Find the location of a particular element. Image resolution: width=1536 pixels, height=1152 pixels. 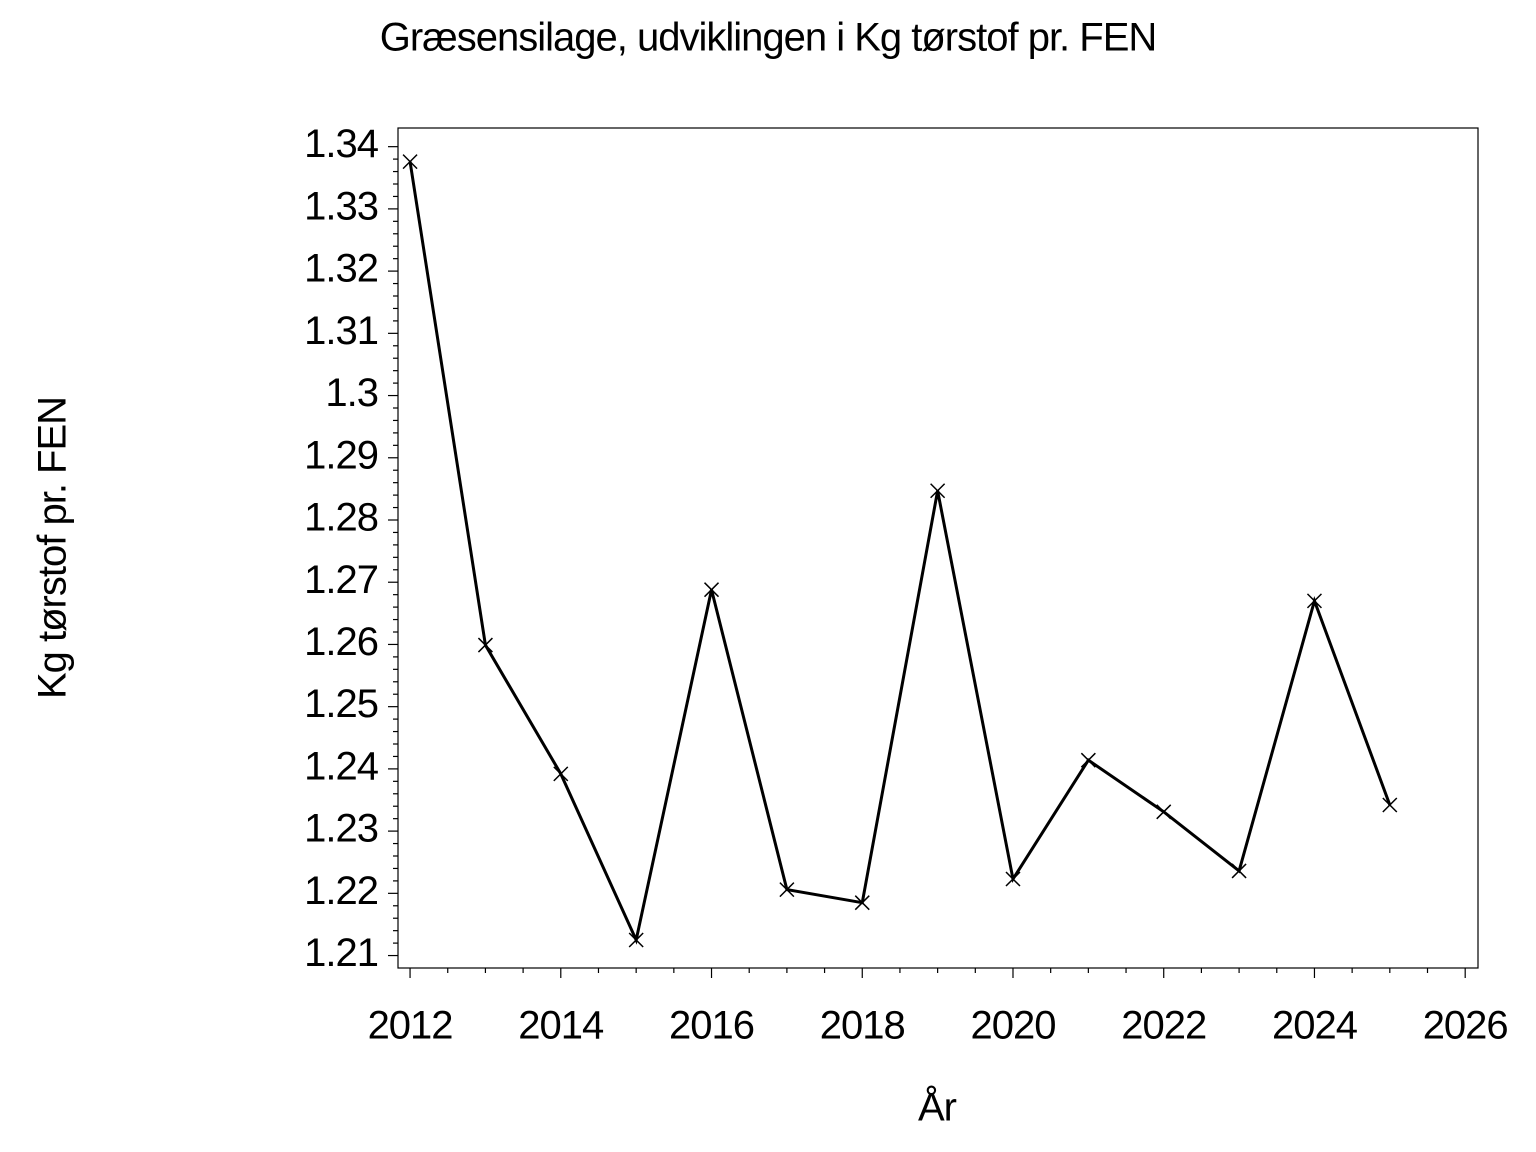

y-tick-label: 1.22 is located at coordinates (341, 891).